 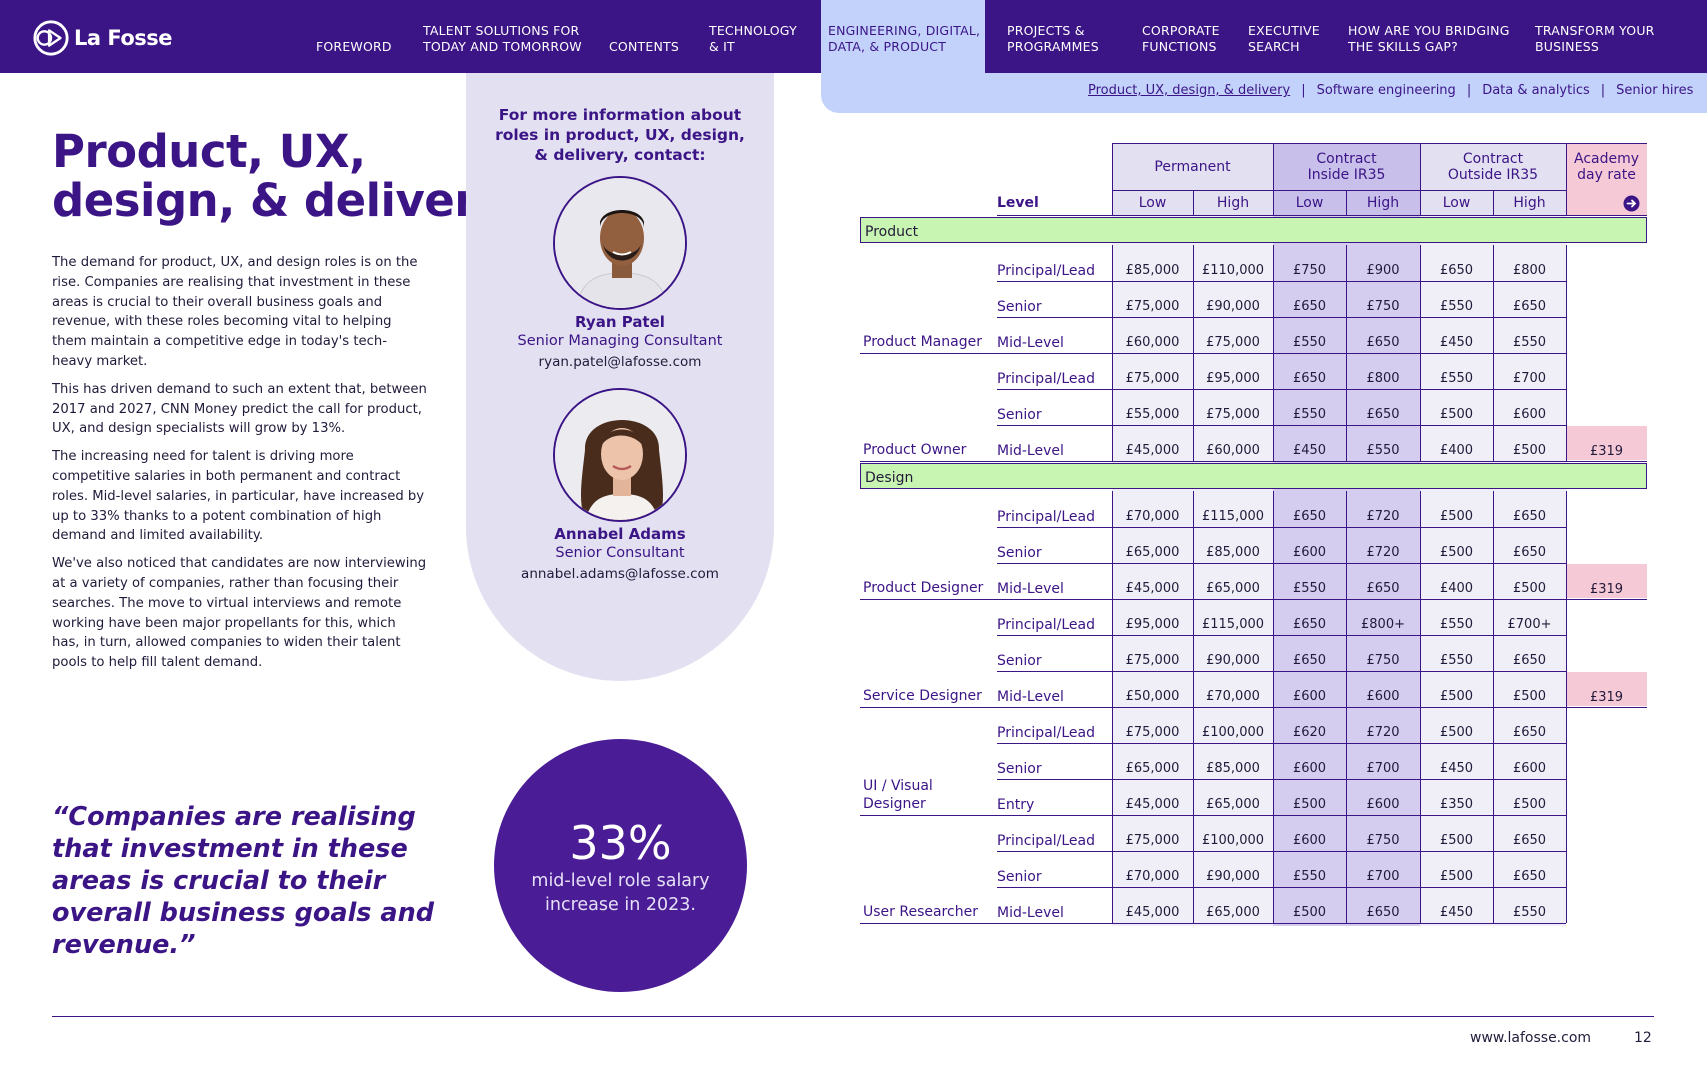 What do you see at coordinates (1643, 1038) in the screenshot?
I see `page-number: 12` at bounding box center [1643, 1038].